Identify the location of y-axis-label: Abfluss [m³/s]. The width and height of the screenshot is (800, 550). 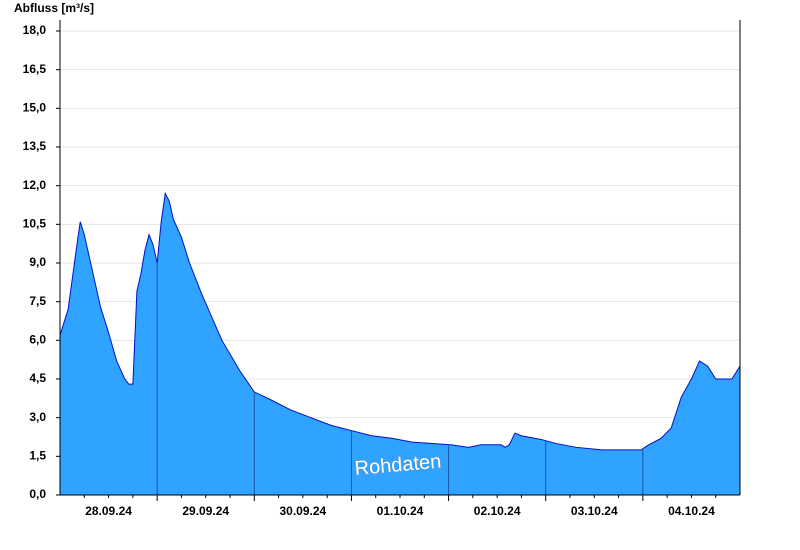
(54, 8).